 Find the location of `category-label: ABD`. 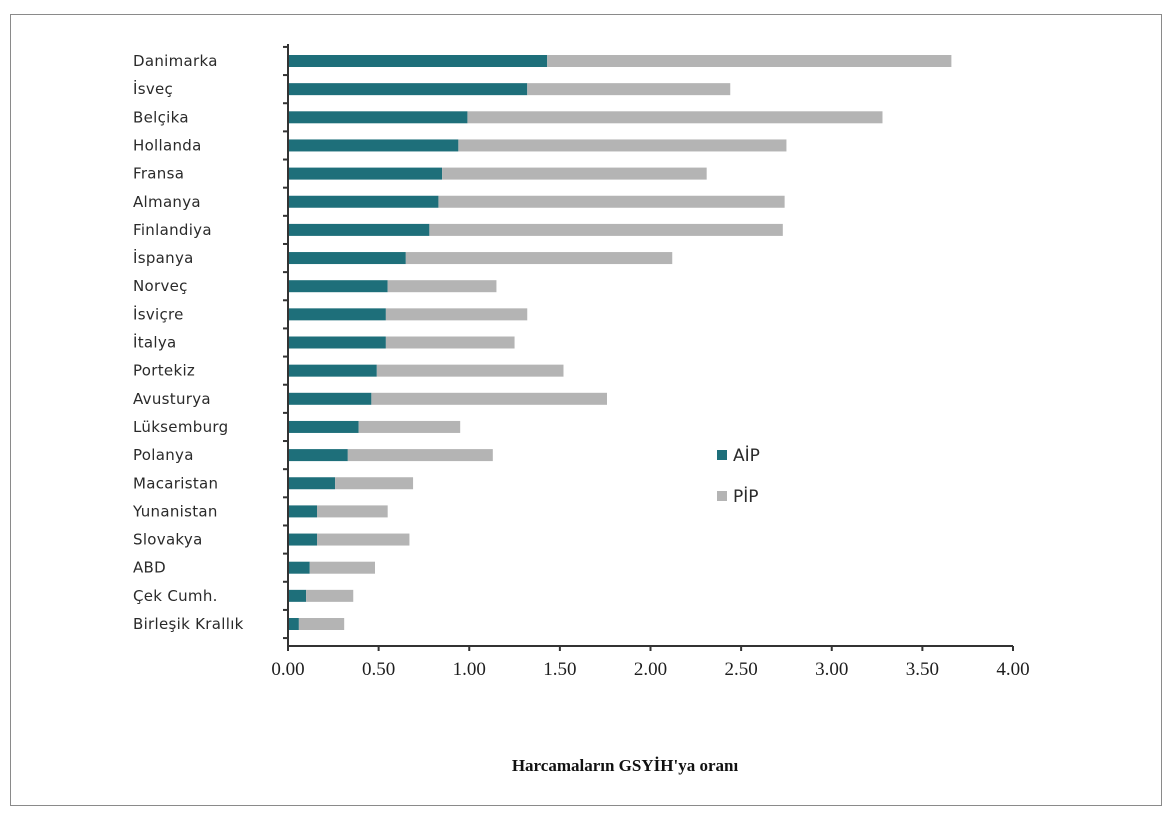

category-label: ABD is located at coordinates (149, 568).